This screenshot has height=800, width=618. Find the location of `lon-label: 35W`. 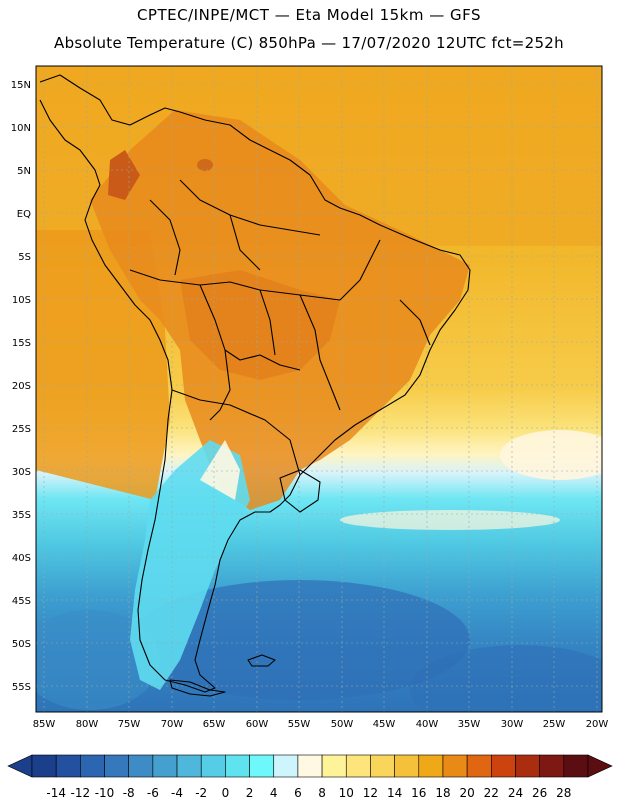

lon-label: 35W is located at coordinates (469, 724).